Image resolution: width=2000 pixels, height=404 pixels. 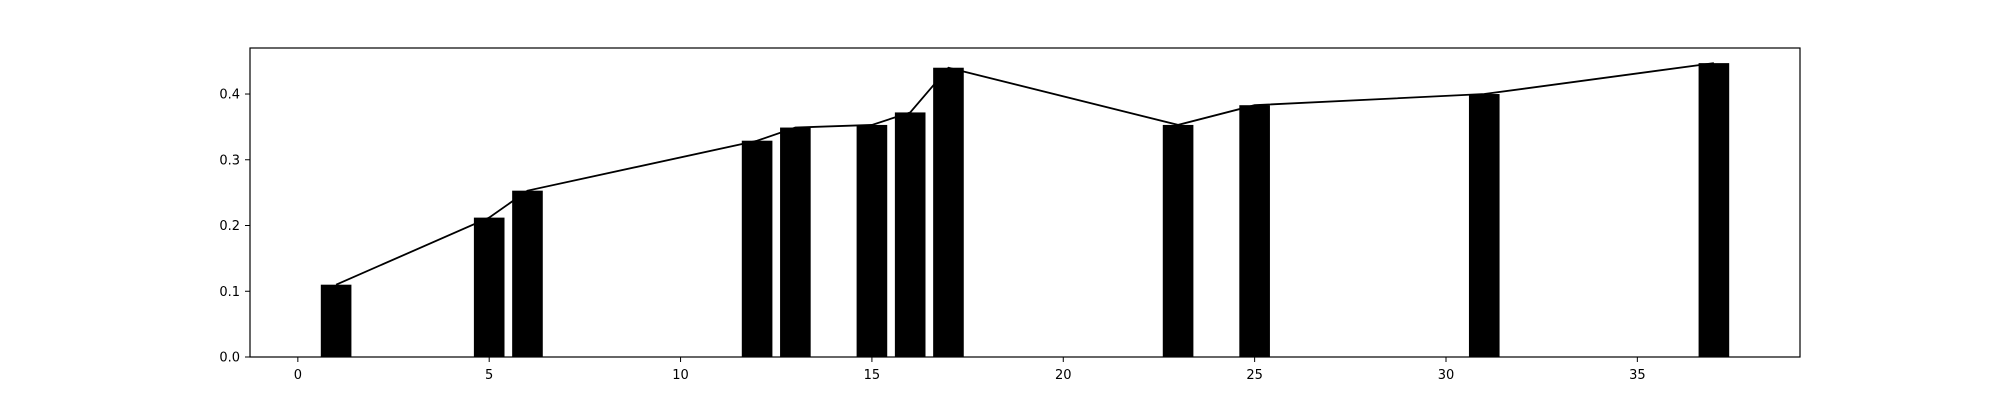 What do you see at coordinates (229, 292) in the screenshot?
I see `y-tick-label: 0.1` at bounding box center [229, 292].